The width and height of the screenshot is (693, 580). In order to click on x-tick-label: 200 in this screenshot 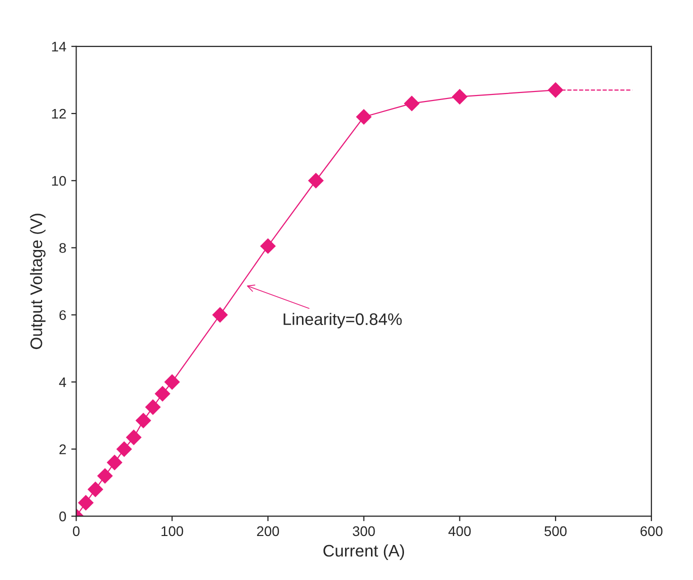, I will do `click(268, 531)`.